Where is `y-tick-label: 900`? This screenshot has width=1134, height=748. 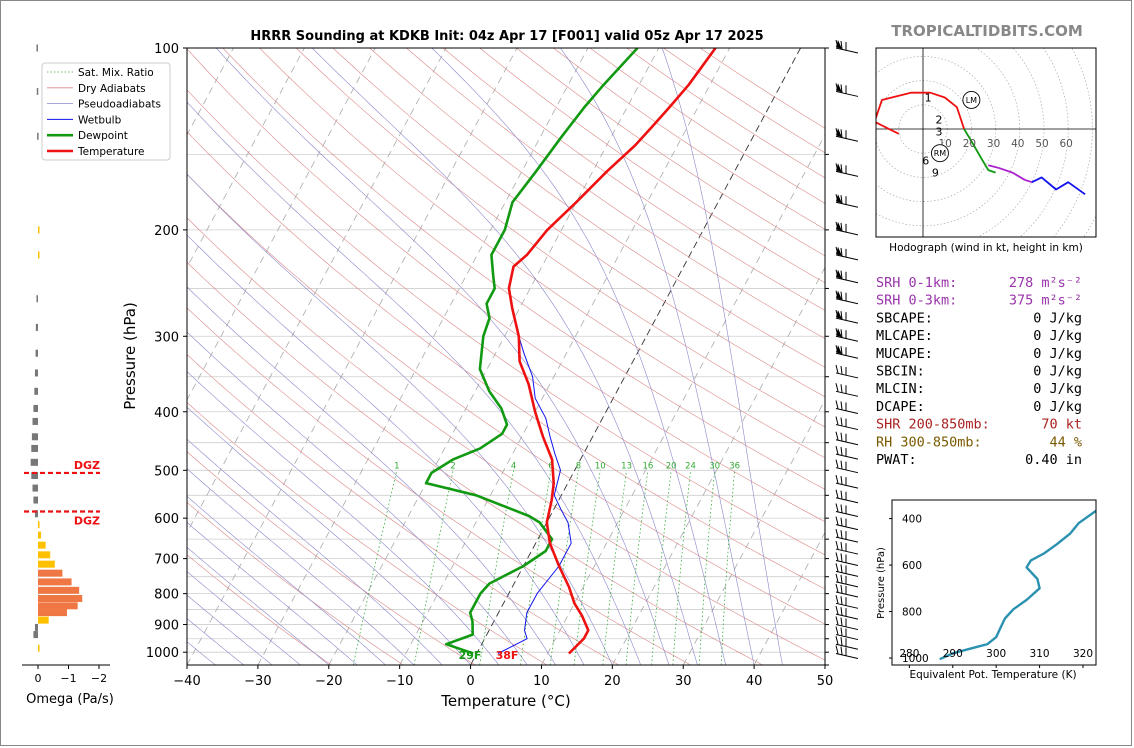
y-tick-label: 900 is located at coordinates (166, 626).